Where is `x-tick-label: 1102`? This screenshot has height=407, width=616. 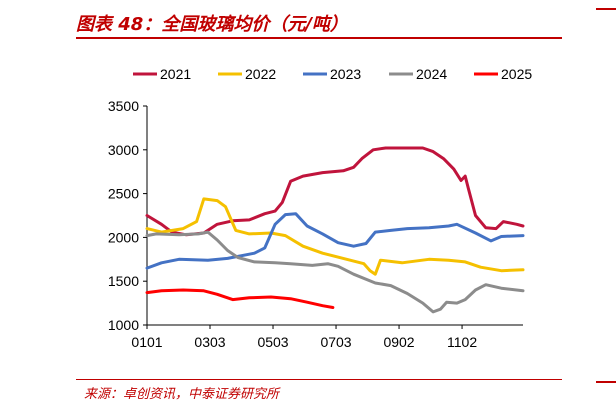 x-tick-label: 1102 is located at coordinates (462, 342).